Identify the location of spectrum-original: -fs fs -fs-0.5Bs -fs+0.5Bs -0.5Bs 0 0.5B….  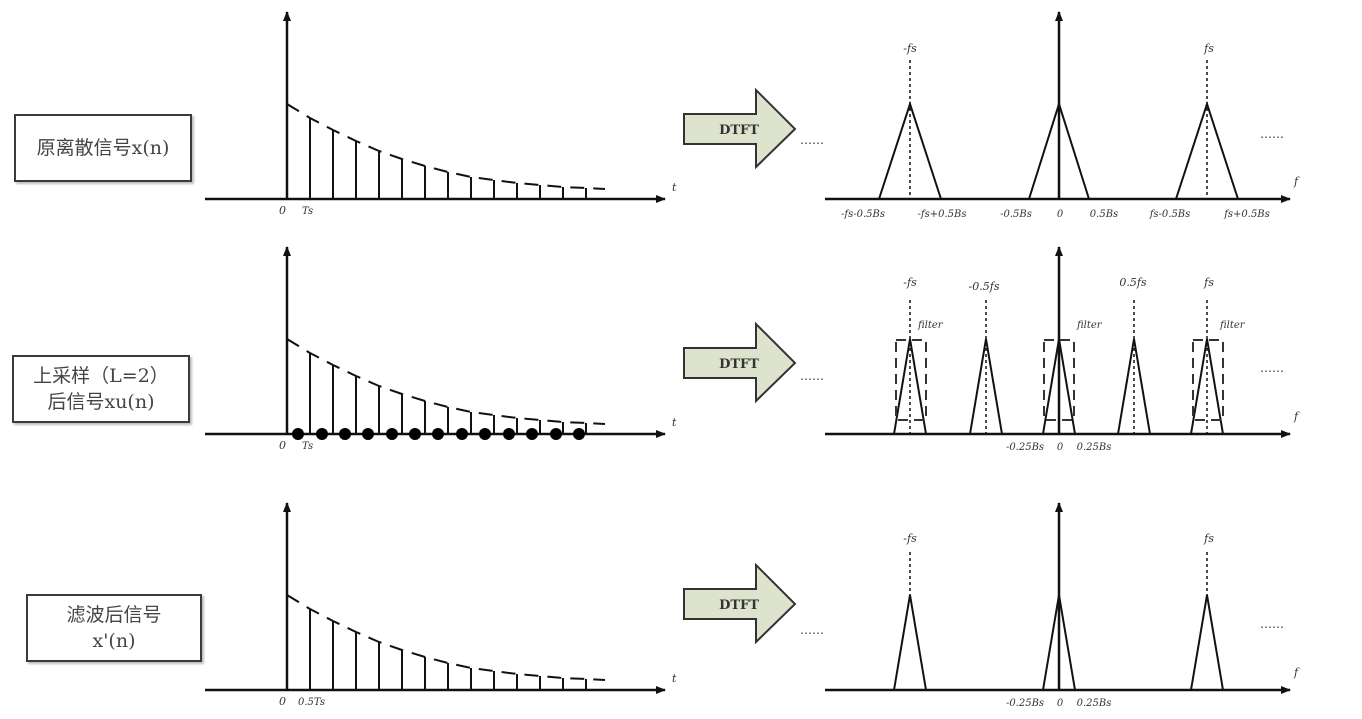
(1050, 115).